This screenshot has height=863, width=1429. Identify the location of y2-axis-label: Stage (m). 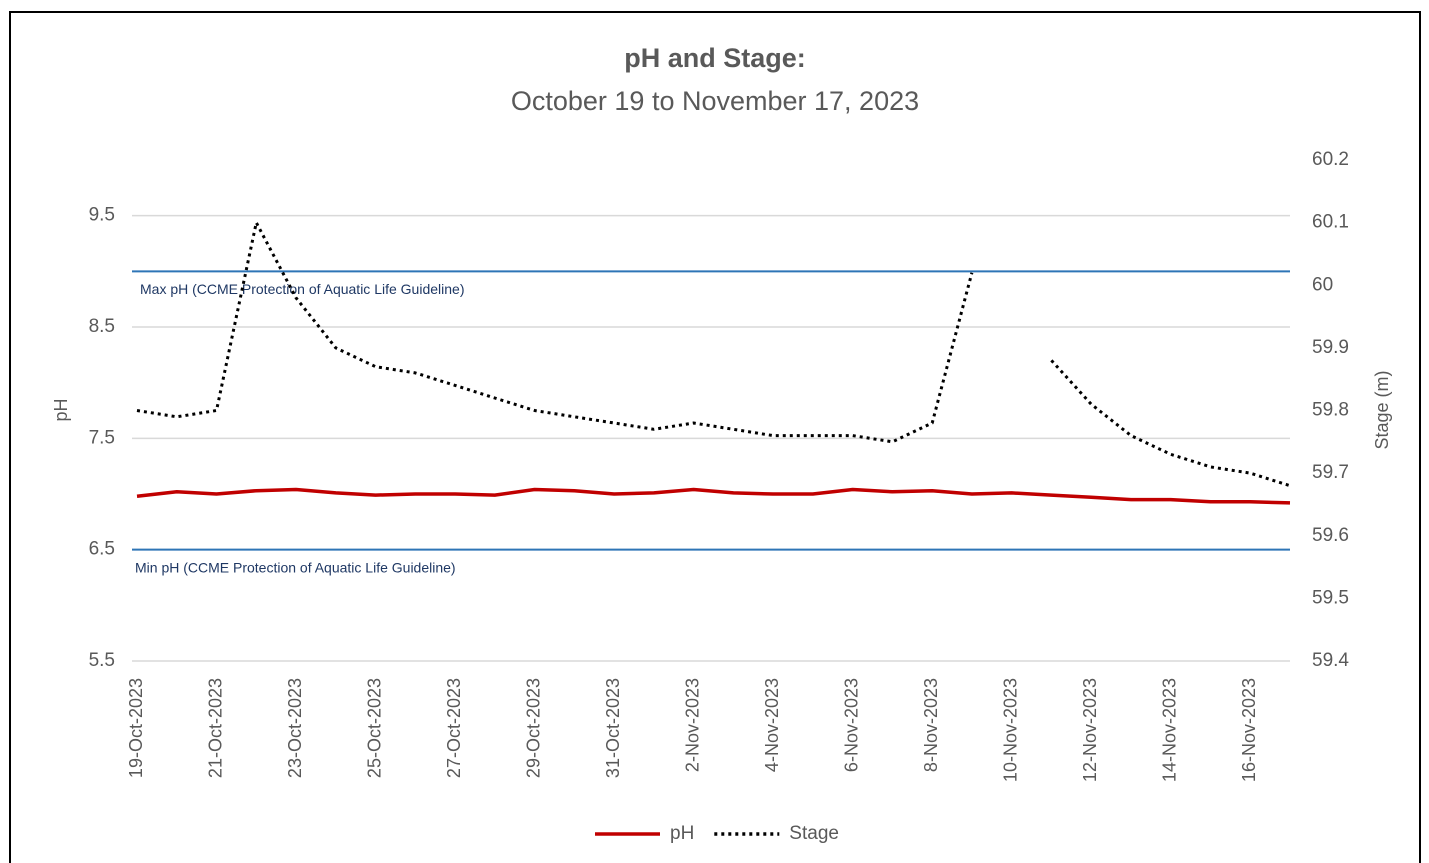
(1382, 409).